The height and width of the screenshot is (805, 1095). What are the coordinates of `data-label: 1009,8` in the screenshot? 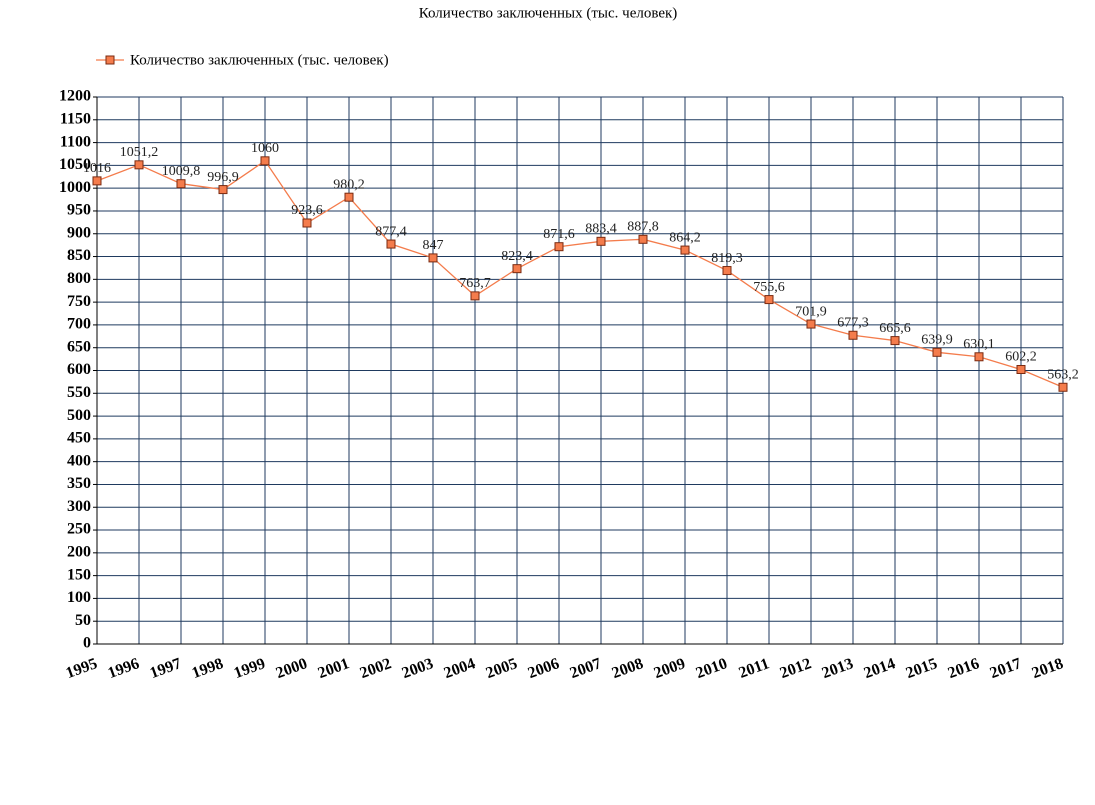 It's located at (181, 171).